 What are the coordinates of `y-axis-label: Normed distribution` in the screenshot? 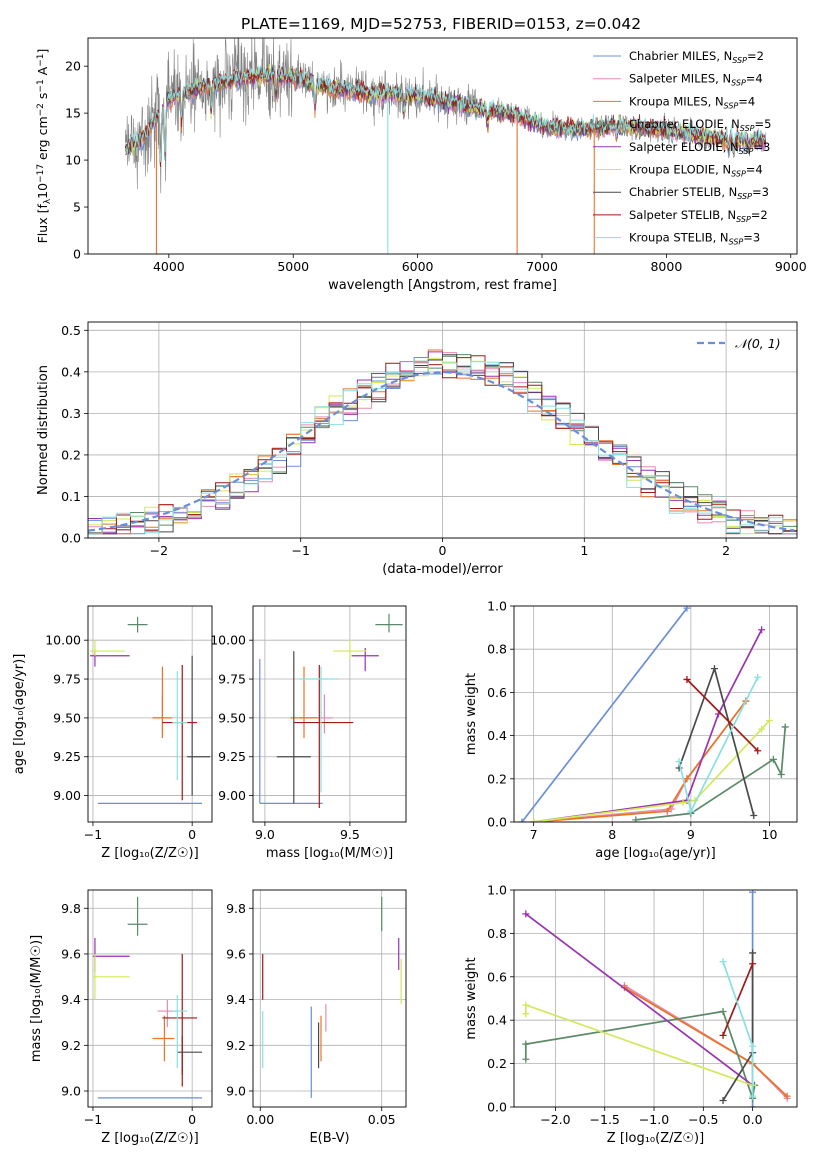 It's located at (43, 430).